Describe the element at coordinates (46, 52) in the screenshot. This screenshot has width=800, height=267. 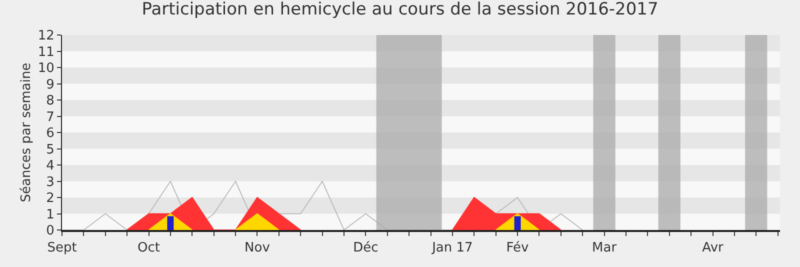
I see `y-tick-label: 11` at that location.